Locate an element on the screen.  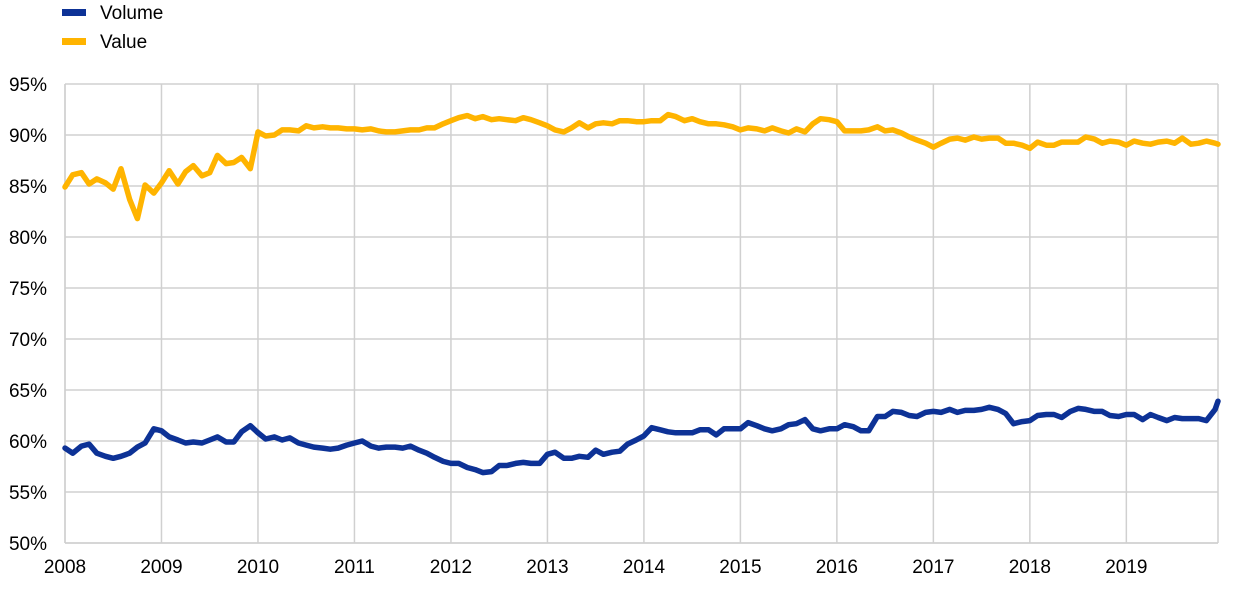
y-tick-label: 85% is located at coordinates (28, 187).